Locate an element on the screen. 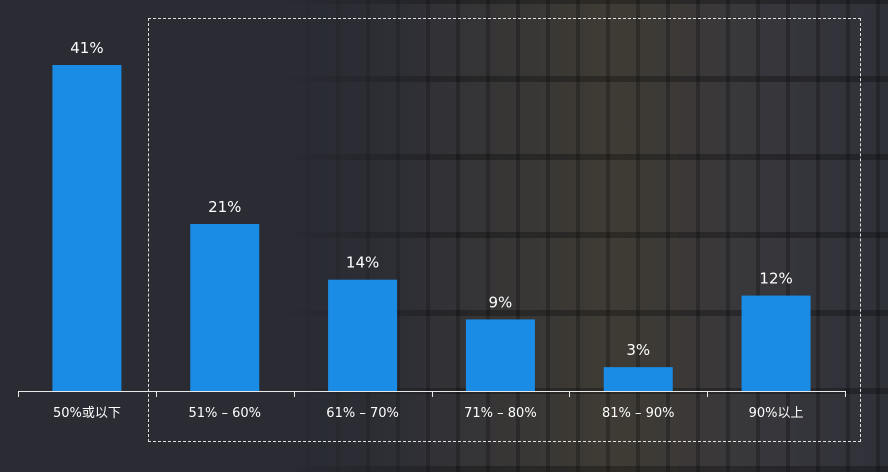  x-tick-marks-group is located at coordinates (432, 394).